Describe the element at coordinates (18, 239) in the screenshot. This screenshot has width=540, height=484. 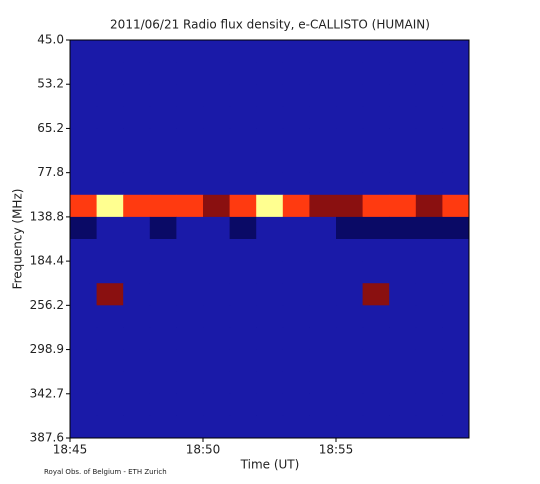
I see `y-axis-label: Frequency (MHz)` at that location.